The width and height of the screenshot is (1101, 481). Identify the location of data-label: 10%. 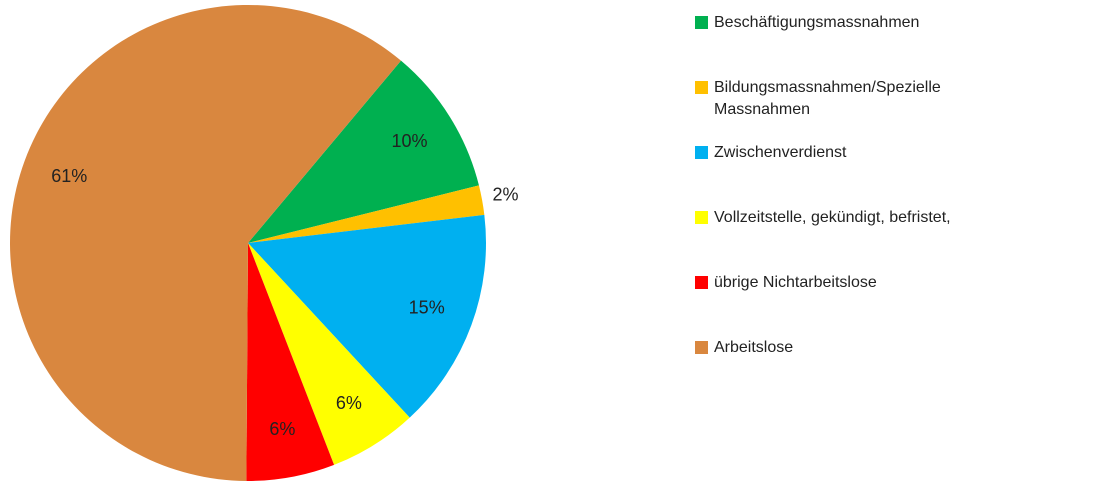
(409, 141).